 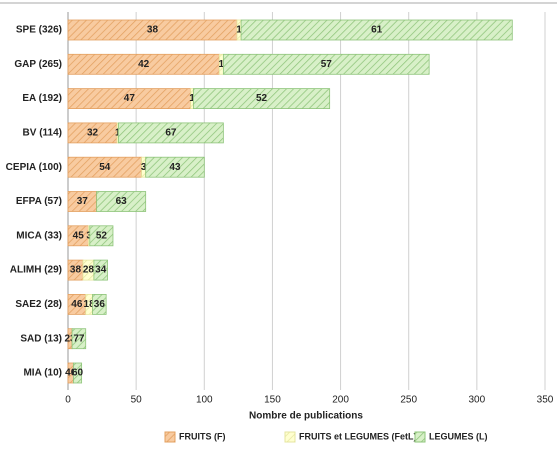 I want to click on segment-label: 37, so click(x=83, y=201).